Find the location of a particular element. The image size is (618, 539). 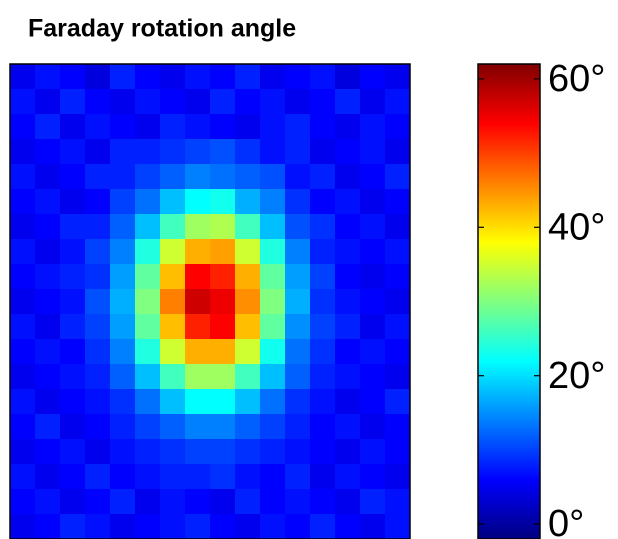

colorbar-tick-label: 40° is located at coordinates (576, 227).